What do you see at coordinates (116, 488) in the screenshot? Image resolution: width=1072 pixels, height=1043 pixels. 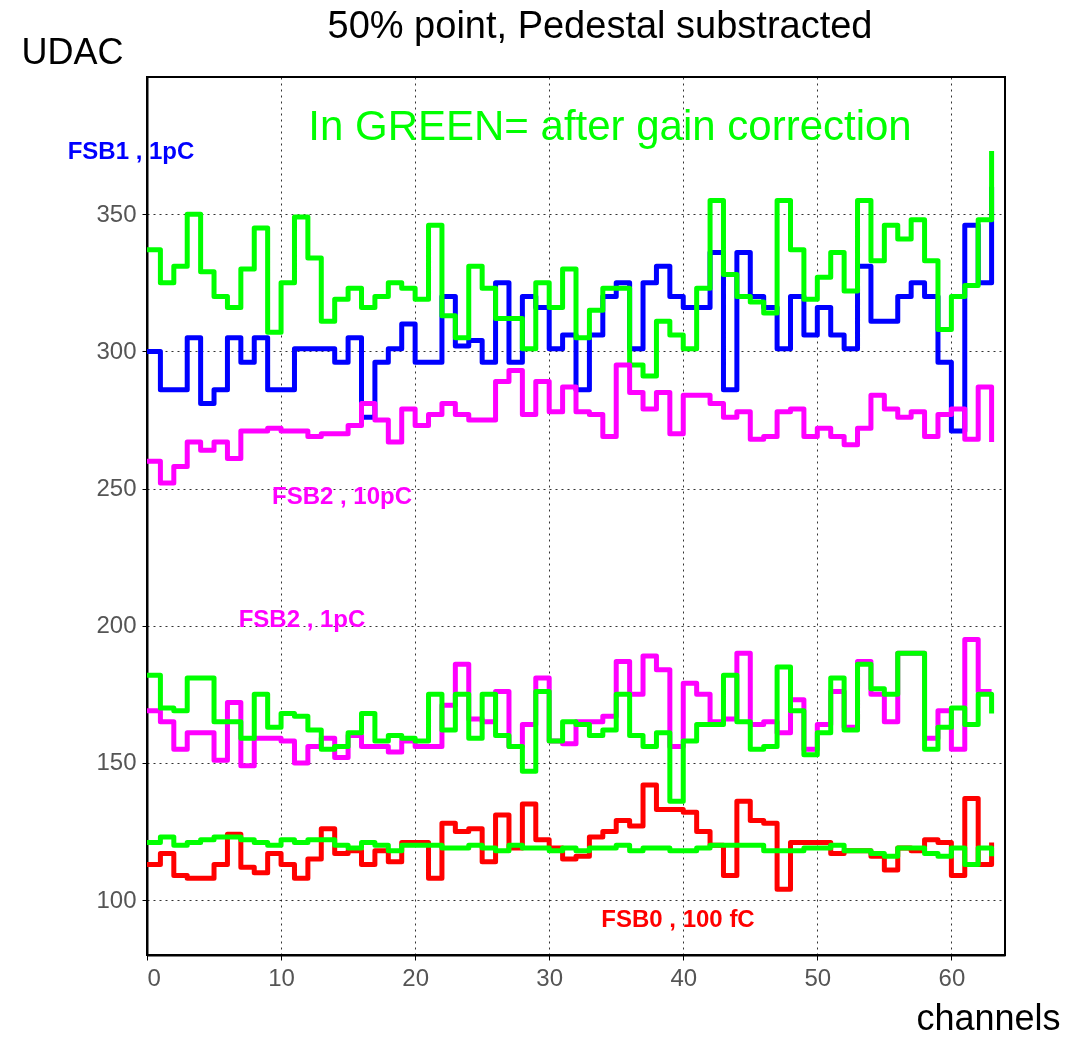 I see `y-tick-label: 250` at bounding box center [116, 488].